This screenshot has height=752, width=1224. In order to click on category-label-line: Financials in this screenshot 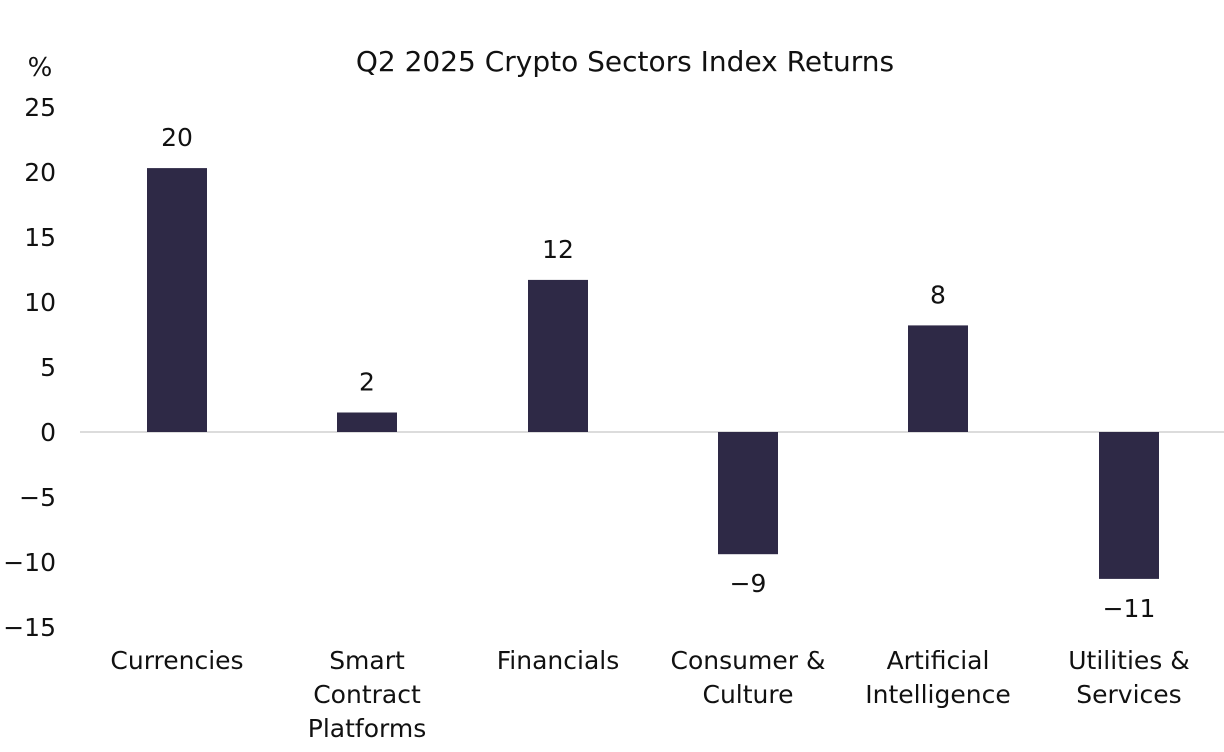, I will do `click(558, 660)`.